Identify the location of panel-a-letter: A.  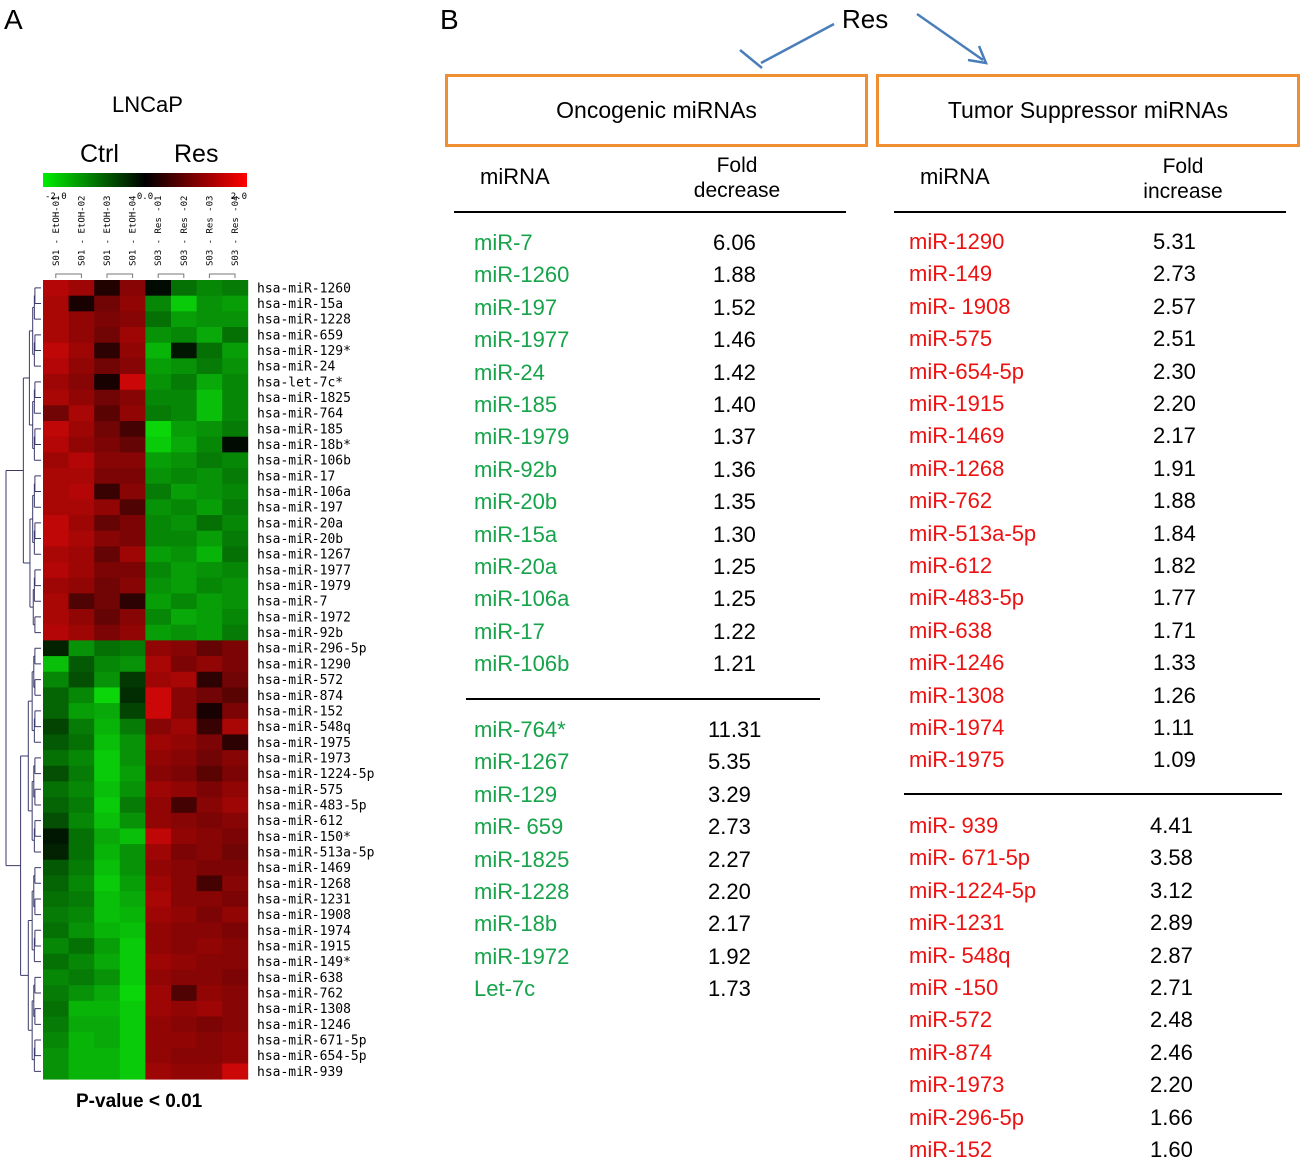
(13, 19).